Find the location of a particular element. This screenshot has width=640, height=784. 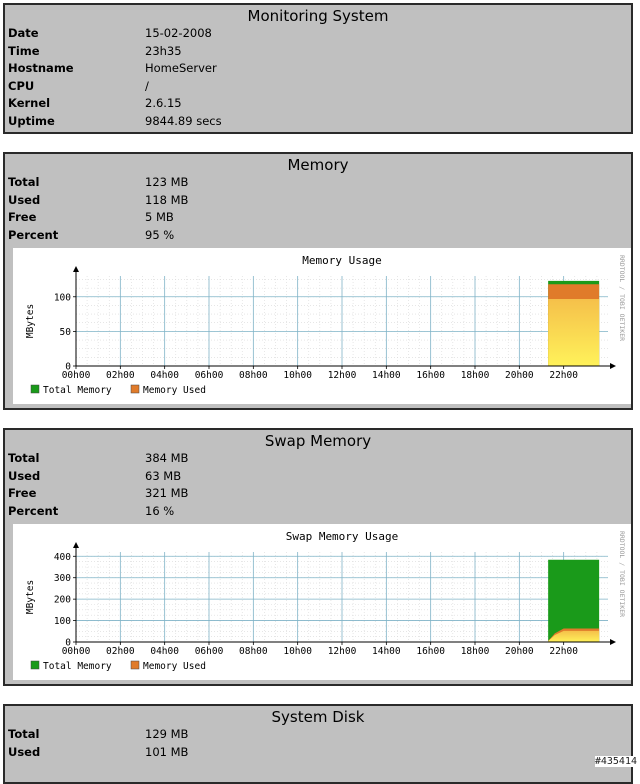

info-value: / is located at coordinates (147, 85).